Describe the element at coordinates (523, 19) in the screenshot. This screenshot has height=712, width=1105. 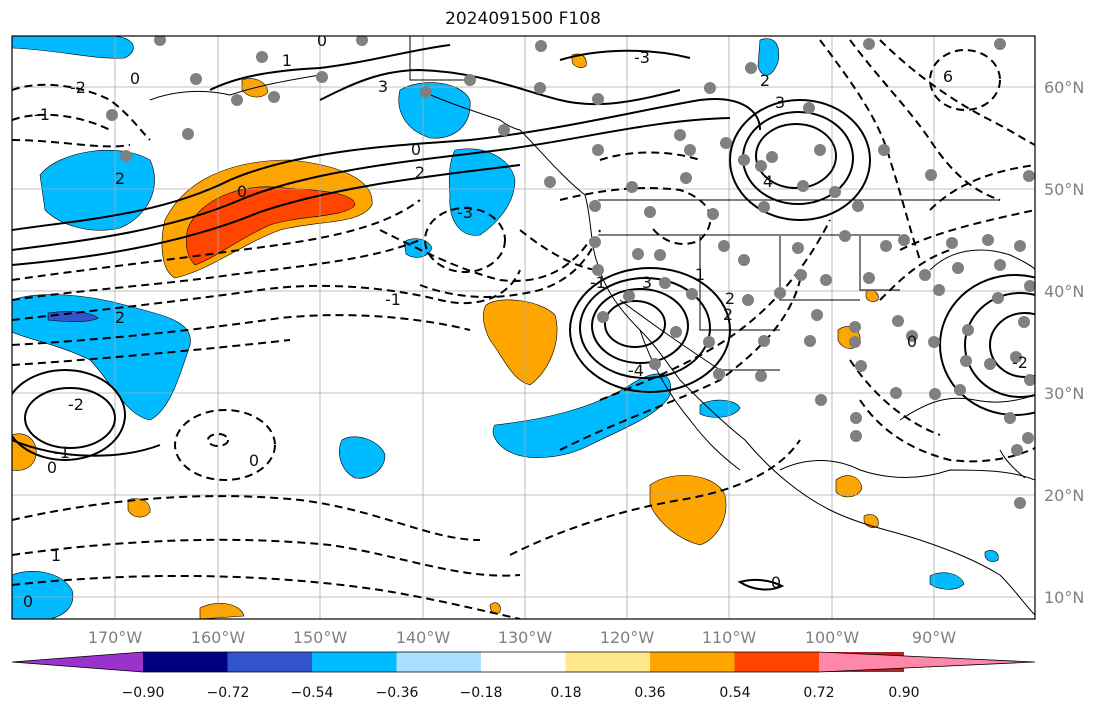
I see `map-title: 2024091500 F108` at that location.